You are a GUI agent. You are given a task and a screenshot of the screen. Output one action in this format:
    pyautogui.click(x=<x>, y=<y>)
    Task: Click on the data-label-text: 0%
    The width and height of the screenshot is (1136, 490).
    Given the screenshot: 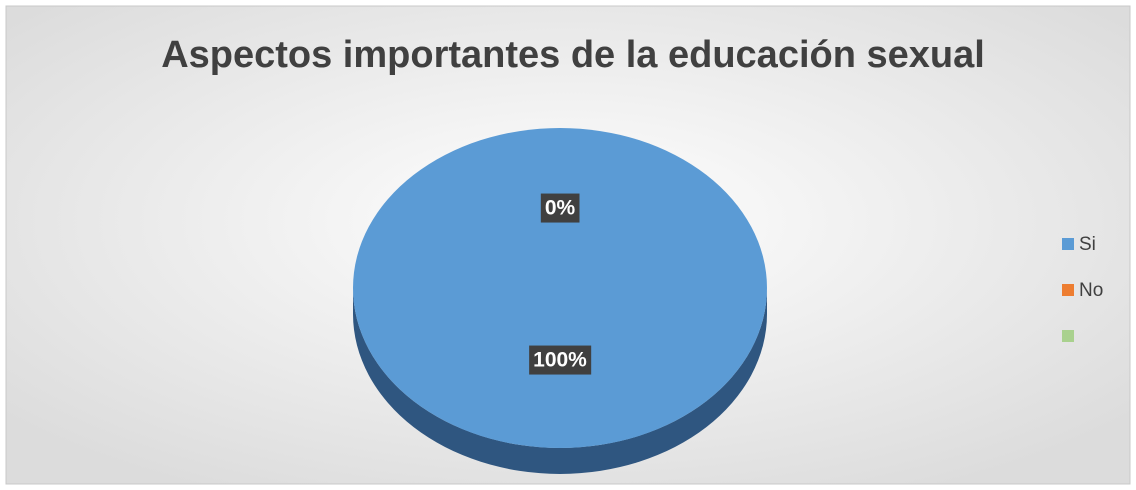 What is the action you would take?
    pyautogui.click(x=560, y=208)
    